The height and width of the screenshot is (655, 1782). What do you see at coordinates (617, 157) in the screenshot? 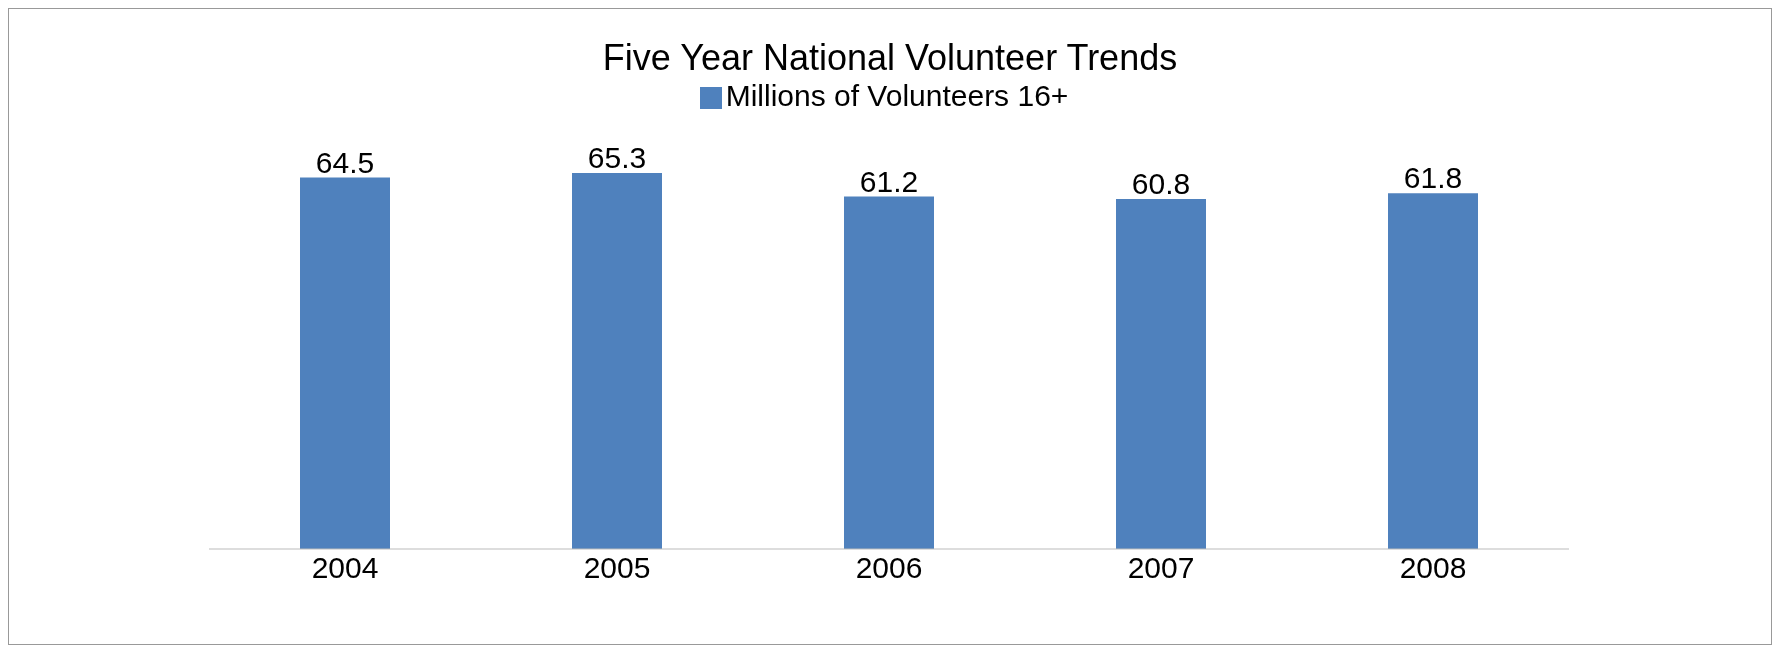
I see `data-label: 65.3` at bounding box center [617, 157].